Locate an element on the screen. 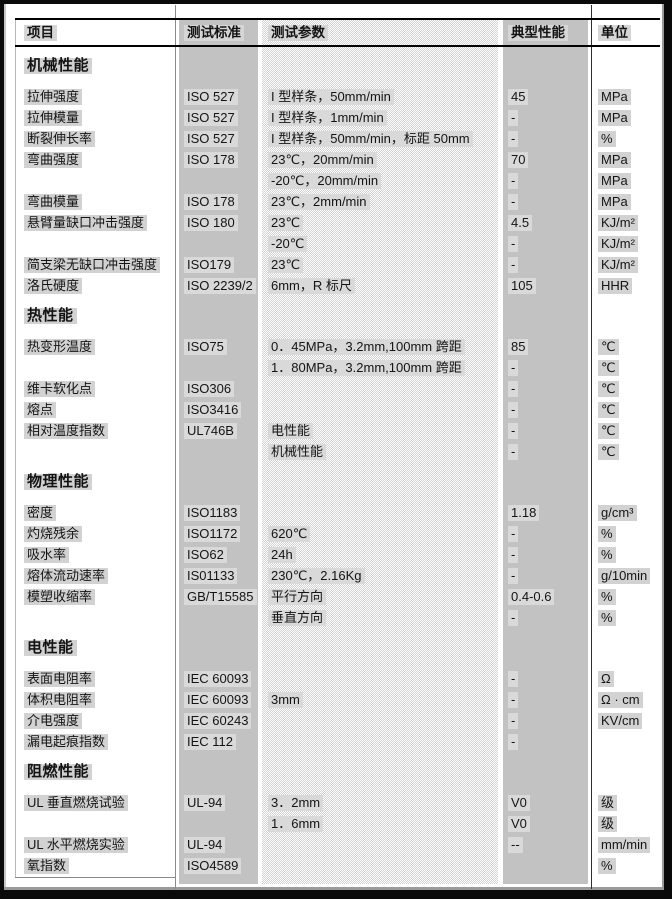 This screenshot has width=672, height=899. standard-cell-text: ISO1172 is located at coordinates (212, 533).